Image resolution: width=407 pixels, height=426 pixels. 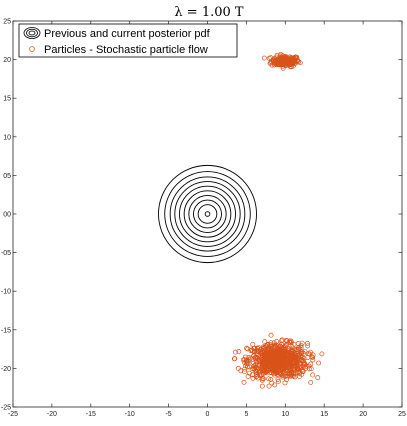 What do you see at coordinates (130, 414) in the screenshot?
I see `x-tick-label: -10` at bounding box center [130, 414].